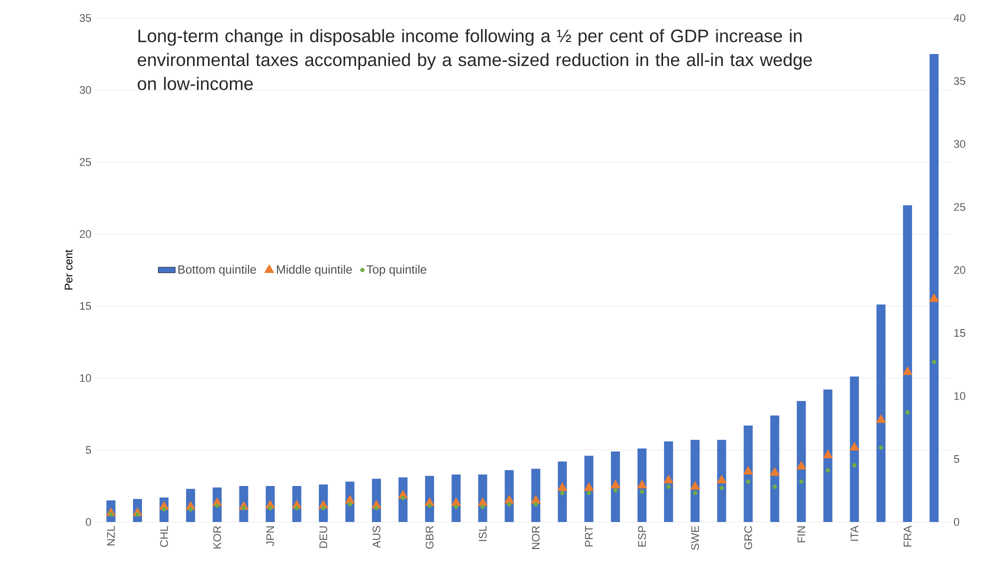  Describe the element at coordinates (695, 538) in the screenshot. I see `x-tick-label: SWE` at that location.